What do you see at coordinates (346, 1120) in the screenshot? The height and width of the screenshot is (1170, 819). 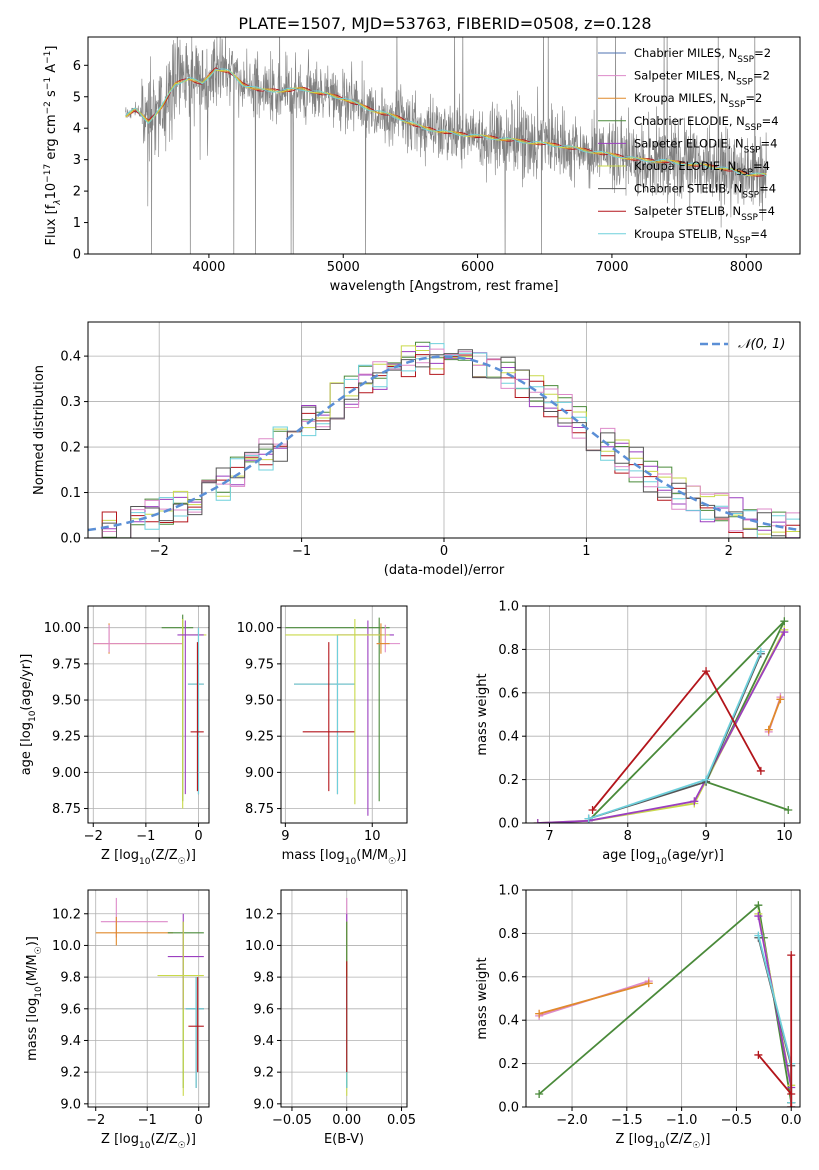 I see `x-tick-label: 0.00` at bounding box center [346, 1120].